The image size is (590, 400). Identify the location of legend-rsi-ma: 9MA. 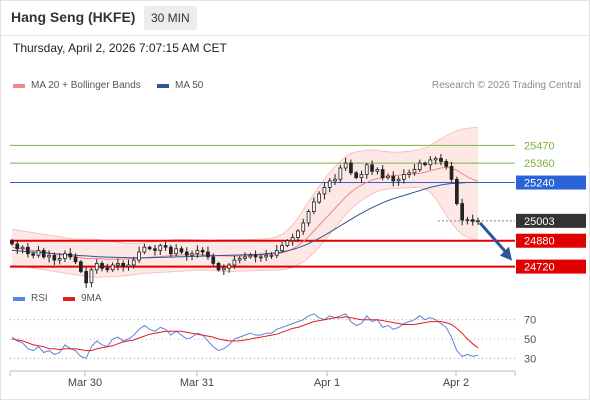
(82, 298).